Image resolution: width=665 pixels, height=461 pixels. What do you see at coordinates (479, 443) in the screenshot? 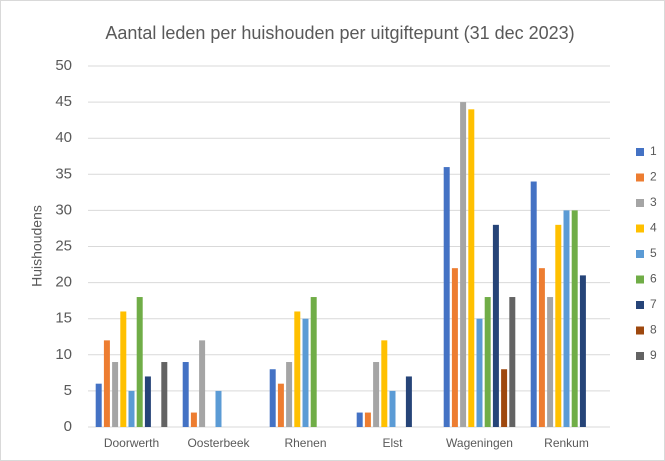
I see `x-tick-label: Wageningen` at bounding box center [479, 443].